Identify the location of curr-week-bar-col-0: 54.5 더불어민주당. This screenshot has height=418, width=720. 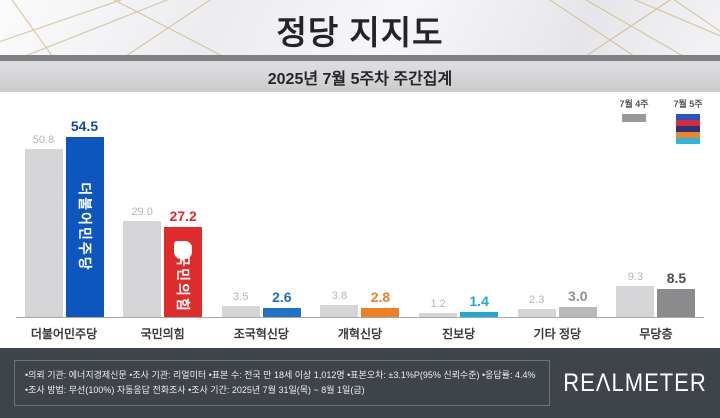
(84, 217).